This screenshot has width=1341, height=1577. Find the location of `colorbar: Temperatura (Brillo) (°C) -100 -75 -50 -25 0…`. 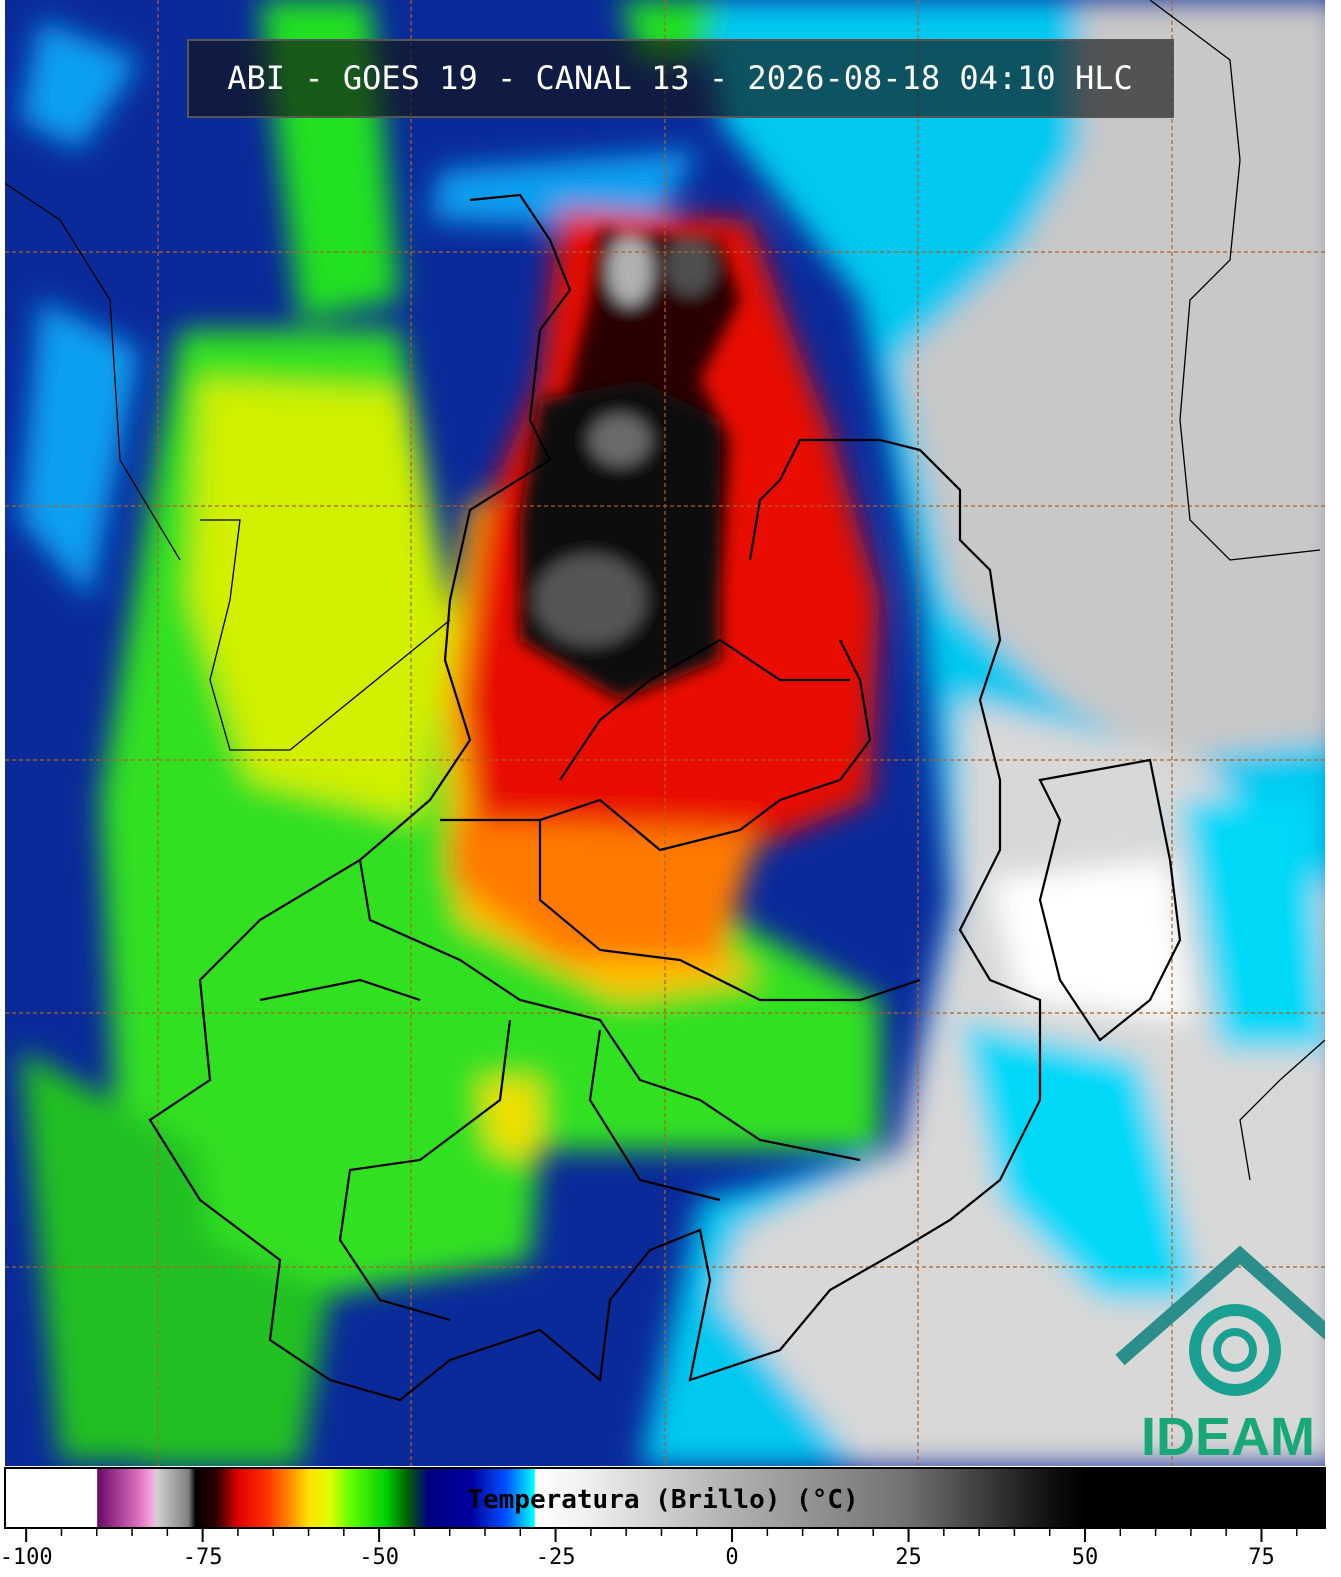

colorbar: Temperatura (Brillo) (°C) -100 -75 -50 -25 0… is located at coordinates (663, 1518).